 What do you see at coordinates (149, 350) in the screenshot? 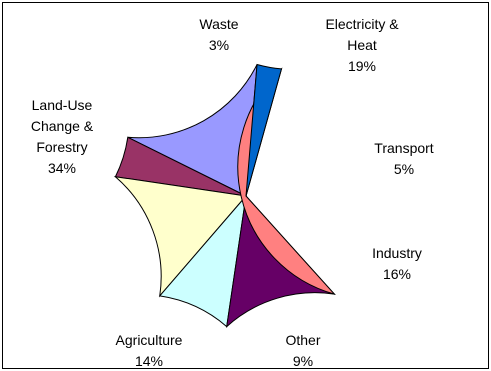
I see `label-agriculture: Agriculture 14%` at bounding box center [149, 350].